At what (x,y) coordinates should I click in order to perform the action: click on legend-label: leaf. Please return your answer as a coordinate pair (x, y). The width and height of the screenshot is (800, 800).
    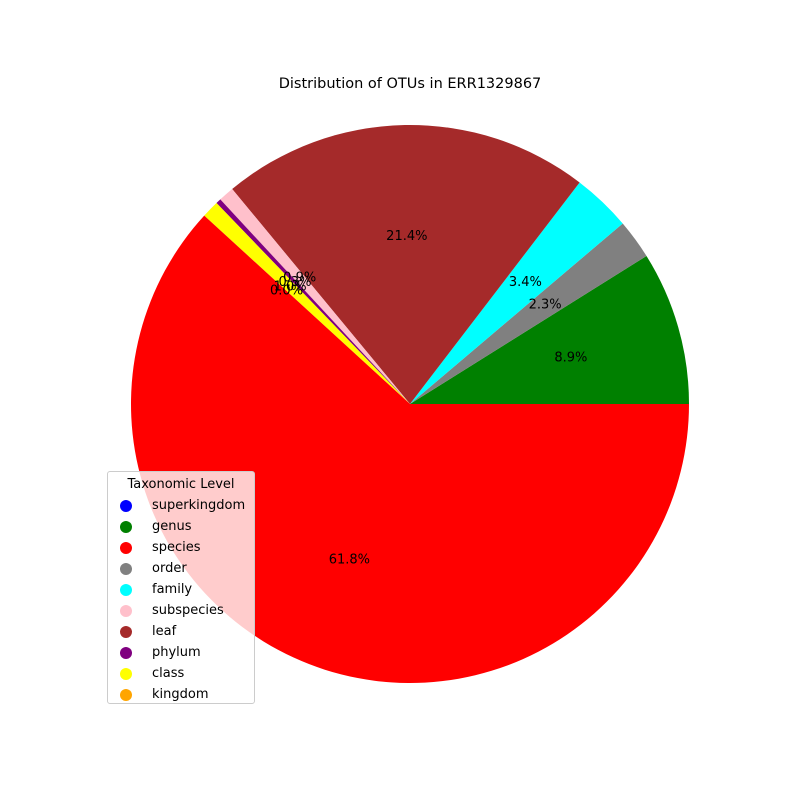
    Looking at the image, I should click on (164, 631).